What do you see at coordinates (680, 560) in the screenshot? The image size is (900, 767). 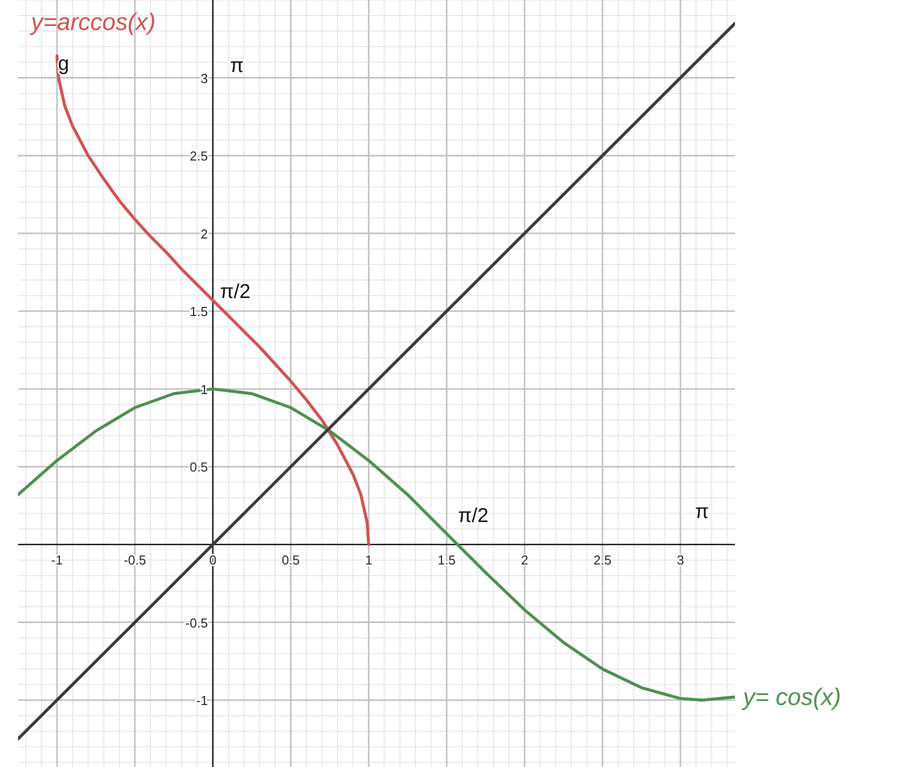 I see `x-tick-label: 3` at bounding box center [680, 560].